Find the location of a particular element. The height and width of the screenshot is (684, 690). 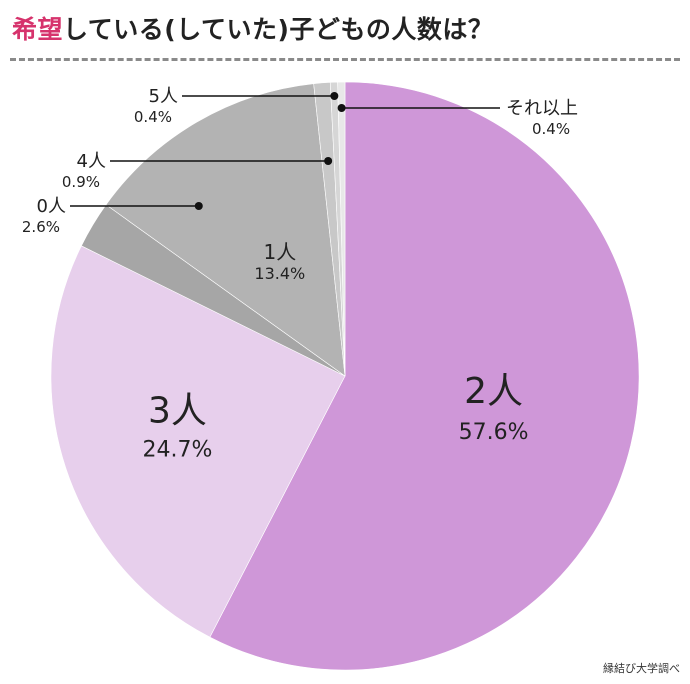

callout-5-label: 5人 is located at coordinates (163, 96).